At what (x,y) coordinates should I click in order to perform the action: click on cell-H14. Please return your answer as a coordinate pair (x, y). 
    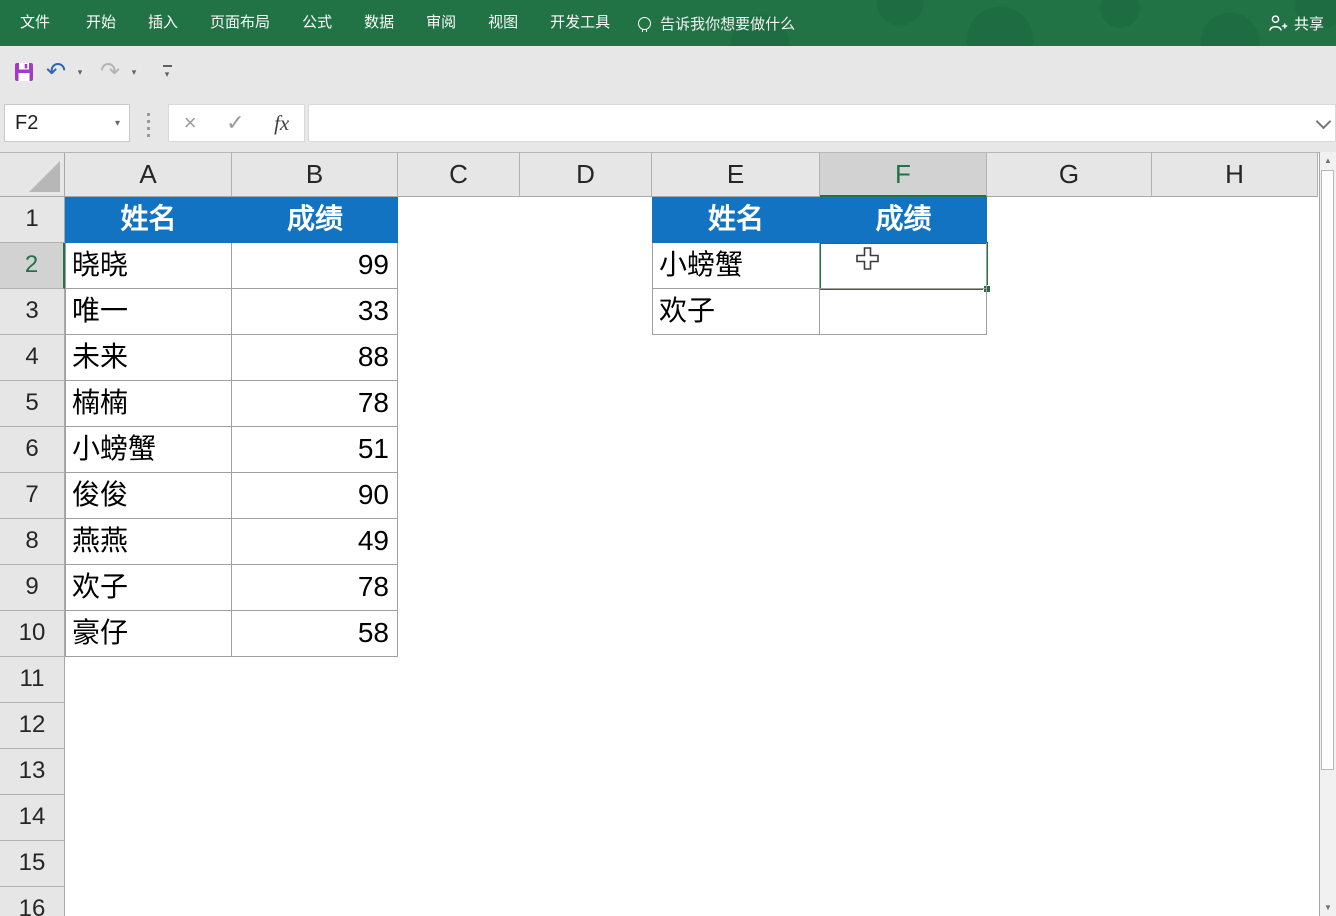
    Looking at the image, I should click on (1235, 818).